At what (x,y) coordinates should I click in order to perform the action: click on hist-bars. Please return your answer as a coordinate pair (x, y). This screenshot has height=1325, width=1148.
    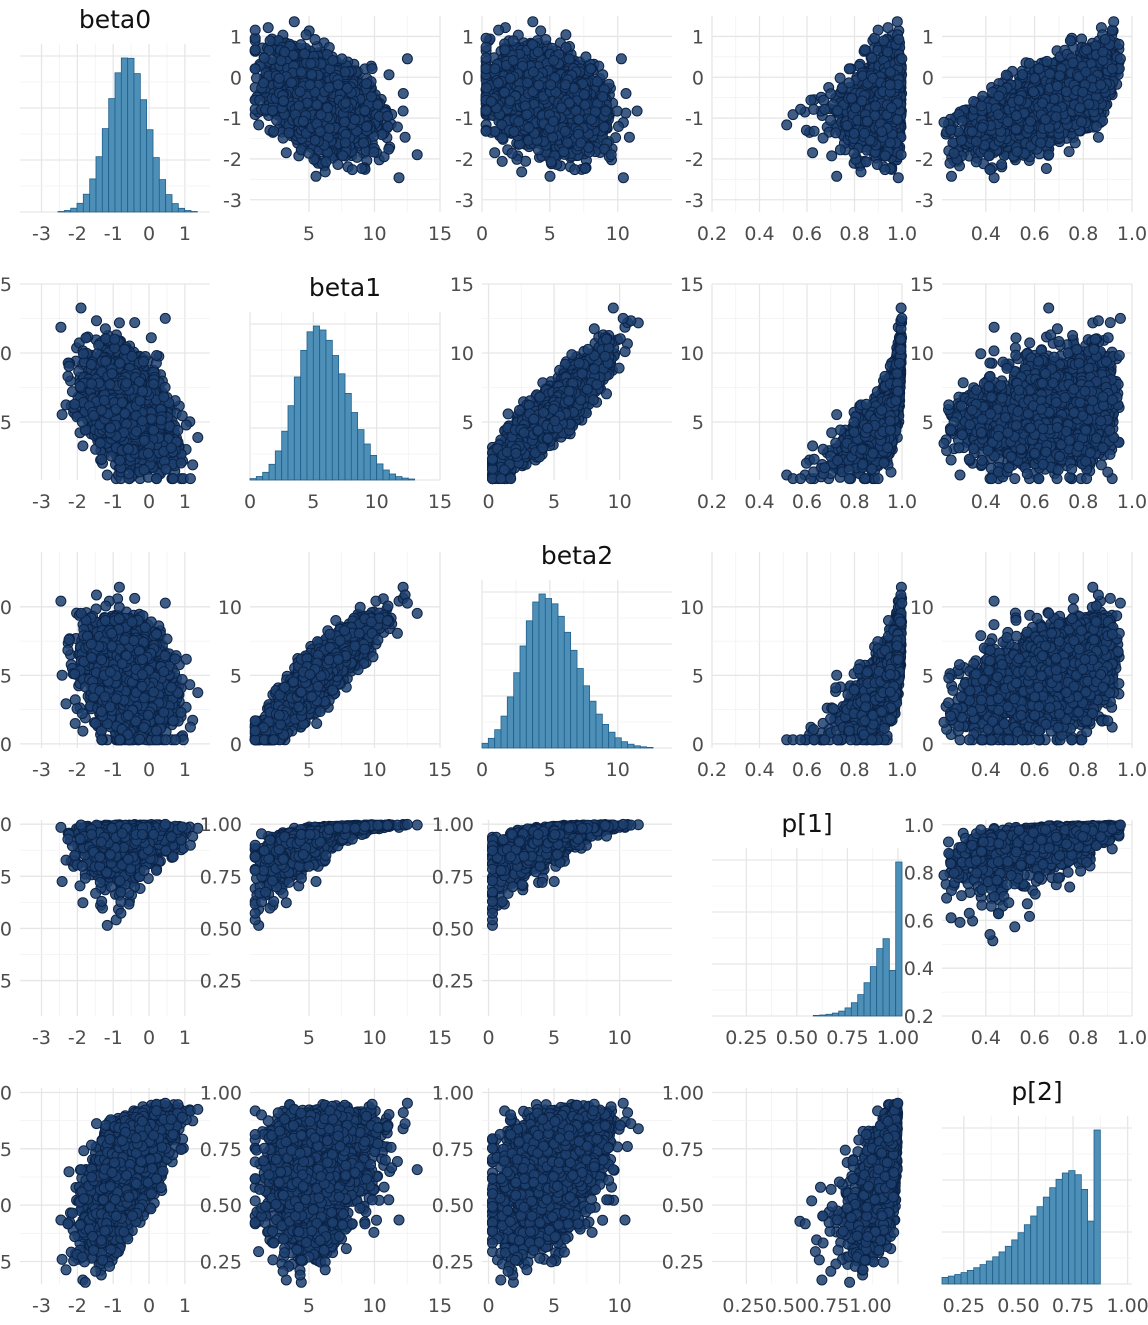
    Looking at the image, I should click on (127, 135).